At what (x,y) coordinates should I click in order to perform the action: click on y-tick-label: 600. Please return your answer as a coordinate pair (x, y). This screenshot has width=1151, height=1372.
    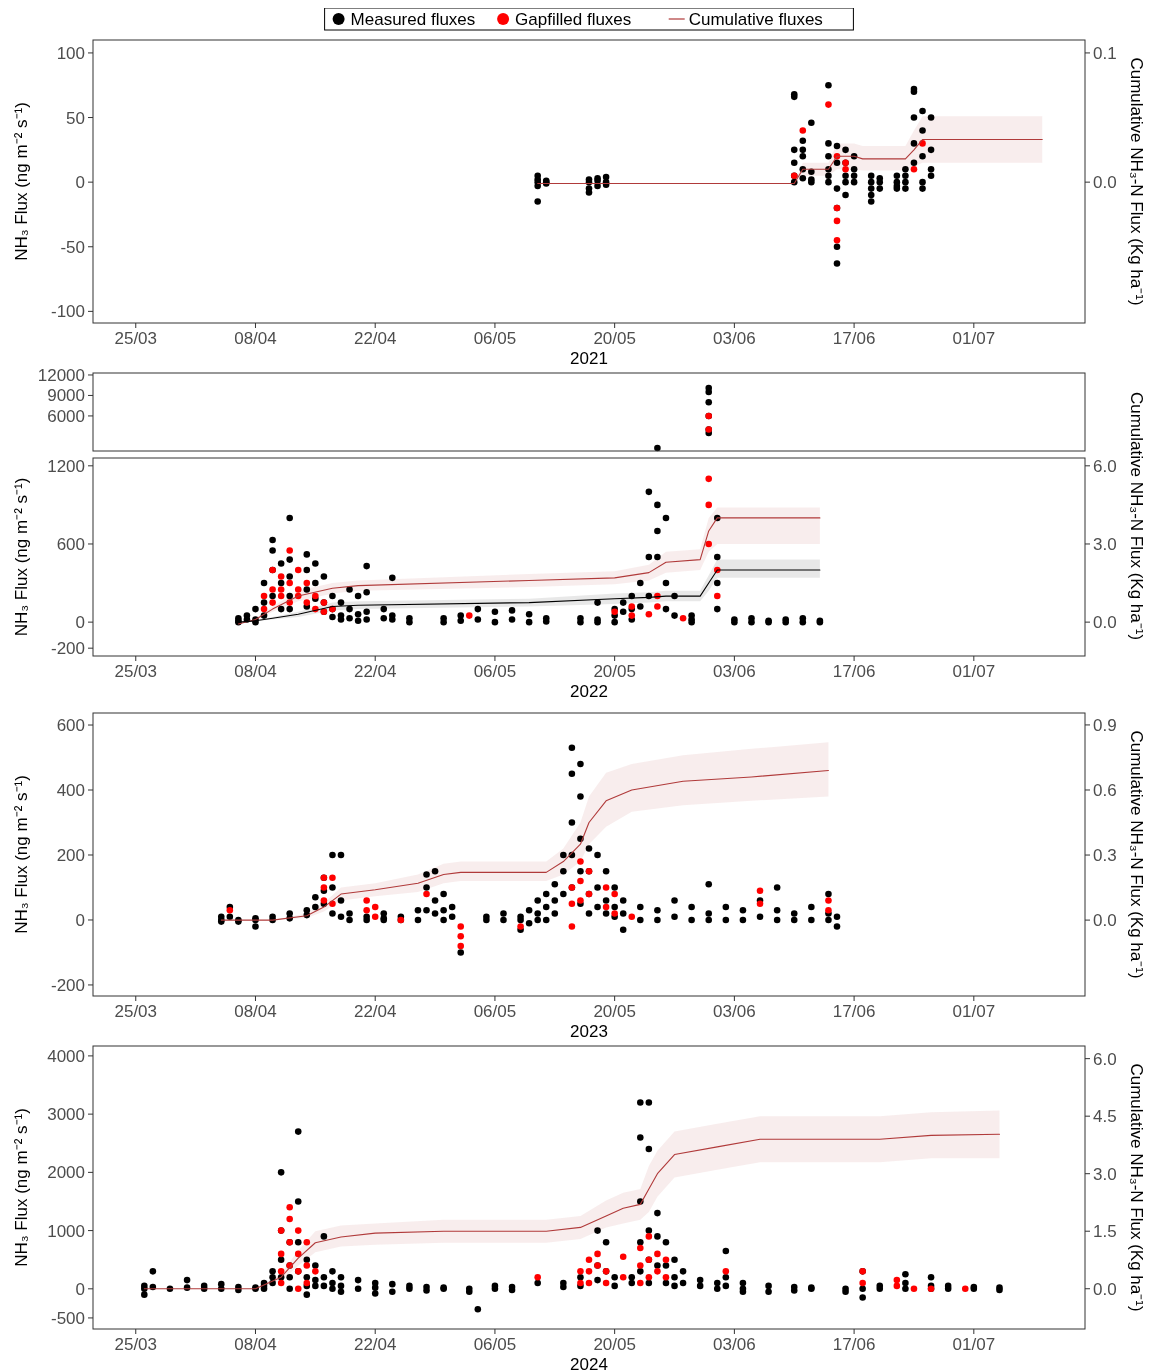
    Looking at the image, I should click on (70, 726).